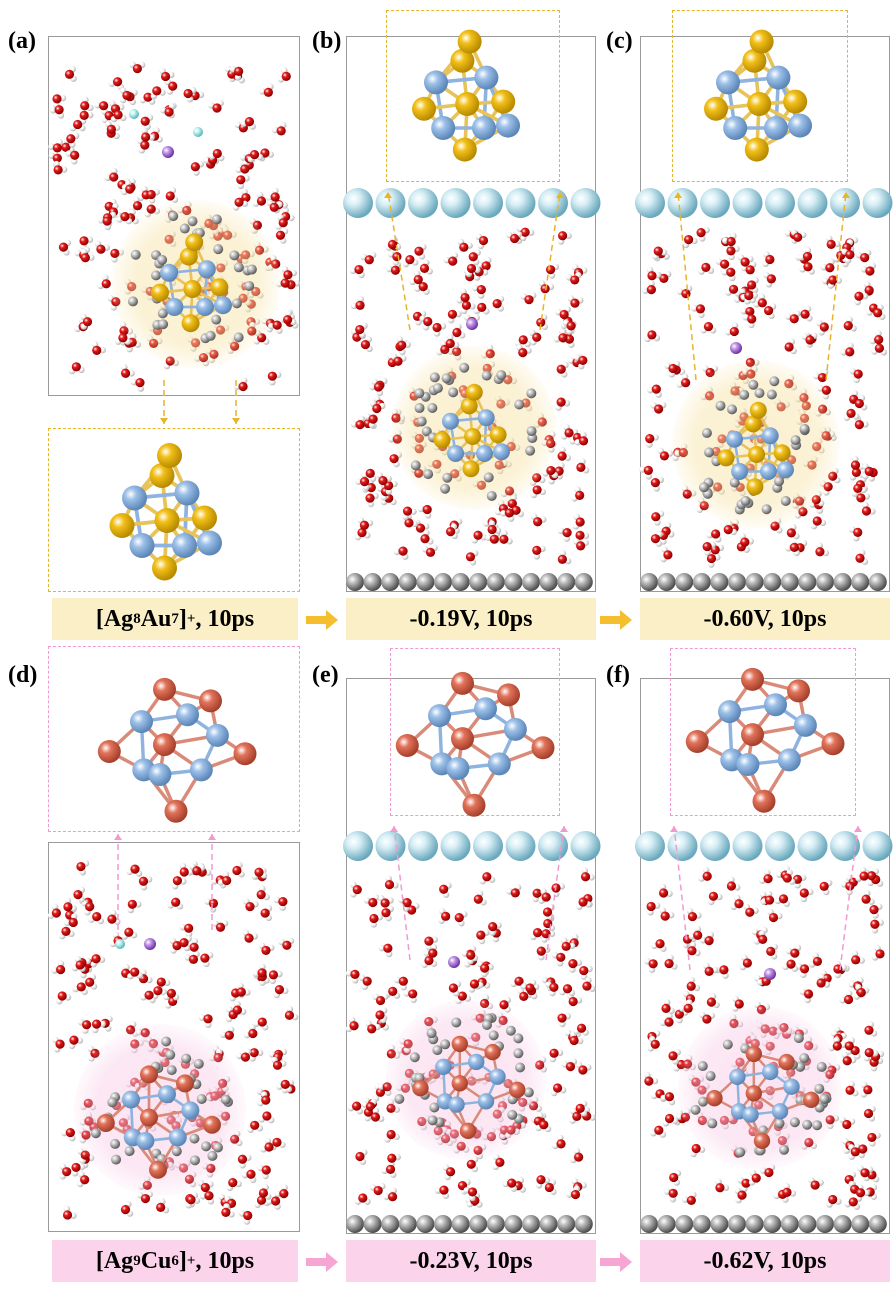 The width and height of the screenshot is (896, 1292). Describe the element at coordinates (763, 732) in the screenshot. I see `zoom-box-f` at that location.